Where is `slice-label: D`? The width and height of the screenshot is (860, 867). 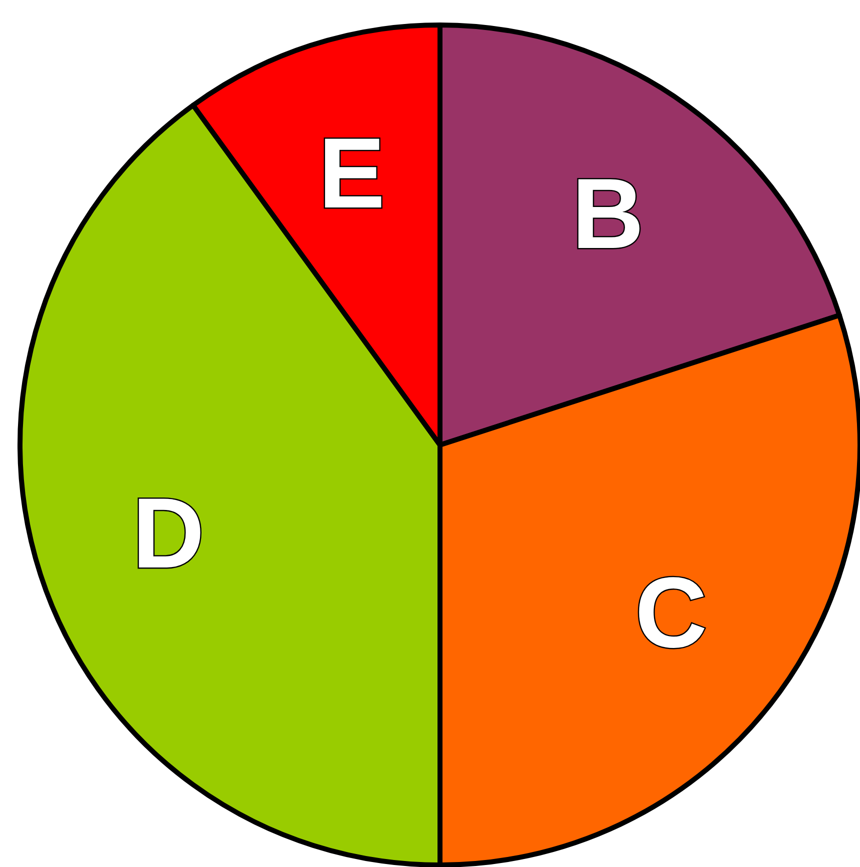
slice-label: D is located at coordinates (168, 533).